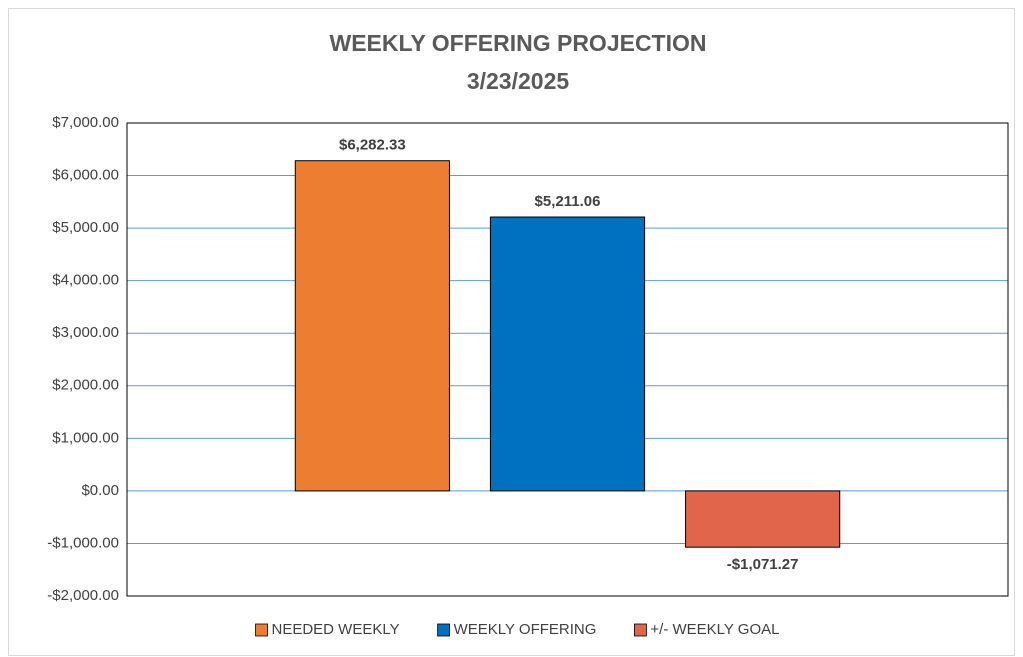  What do you see at coordinates (85, 437) in the screenshot?
I see `y-tick-label: $1,000.00` at bounding box center [85, 437].